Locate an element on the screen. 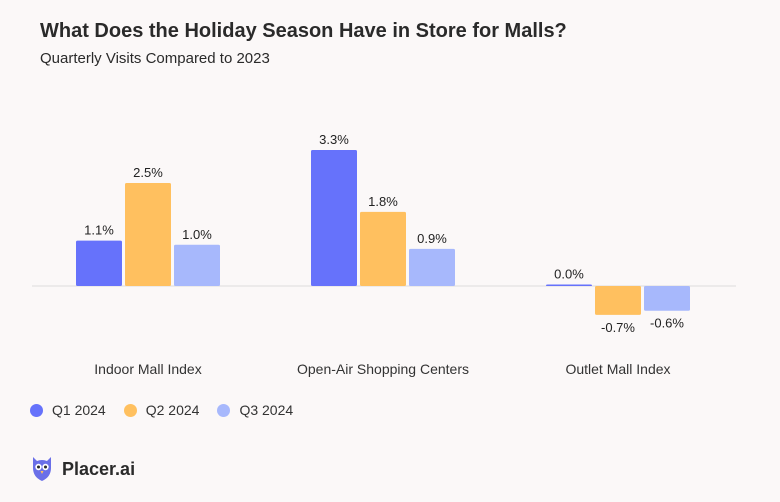 Image resolution: width=780 pixels, height=502 pixels. brand-name: Placer.ai is located at coordinates (99, 468).